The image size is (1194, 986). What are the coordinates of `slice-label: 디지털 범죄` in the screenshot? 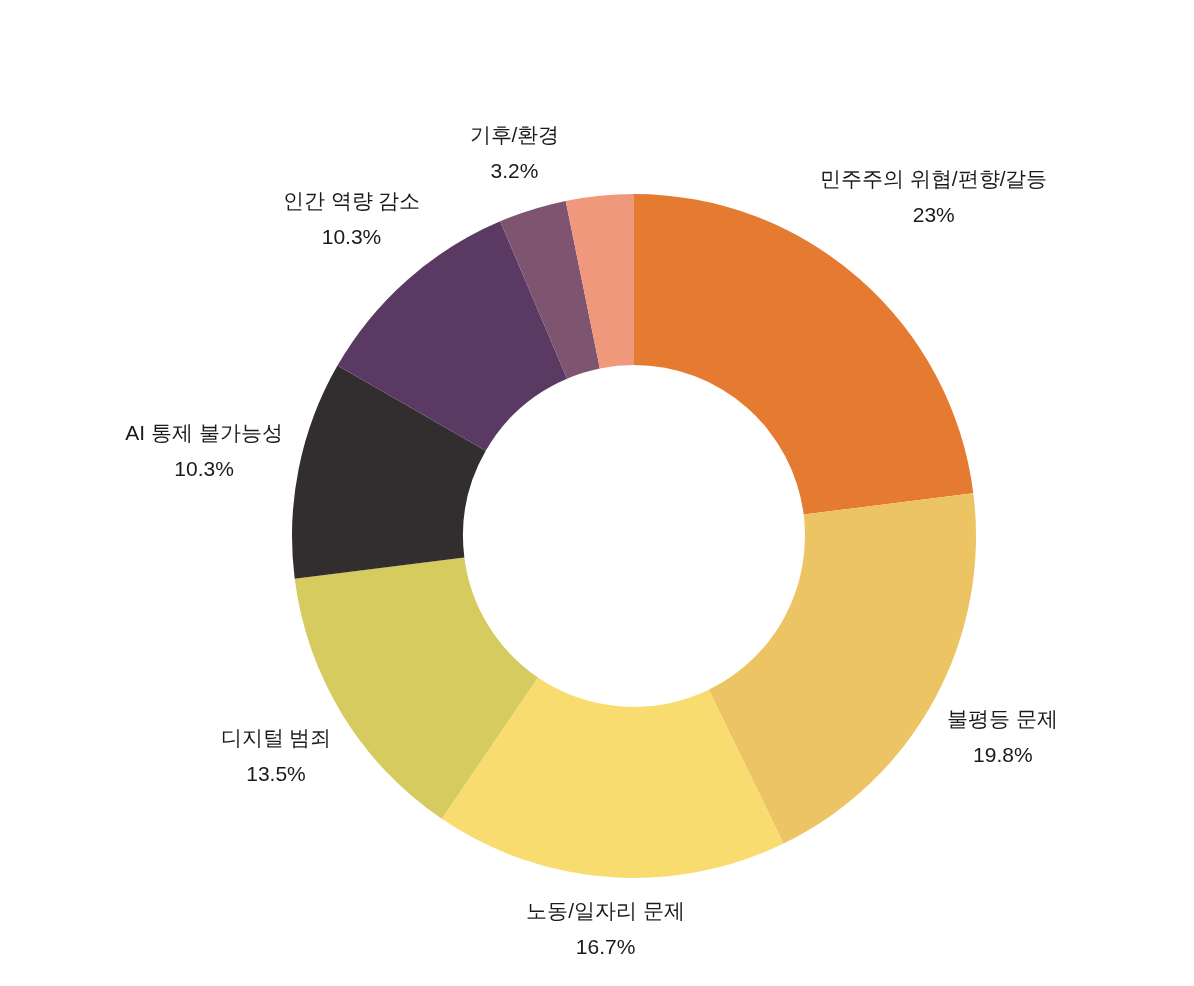 It's located at (276, 737).